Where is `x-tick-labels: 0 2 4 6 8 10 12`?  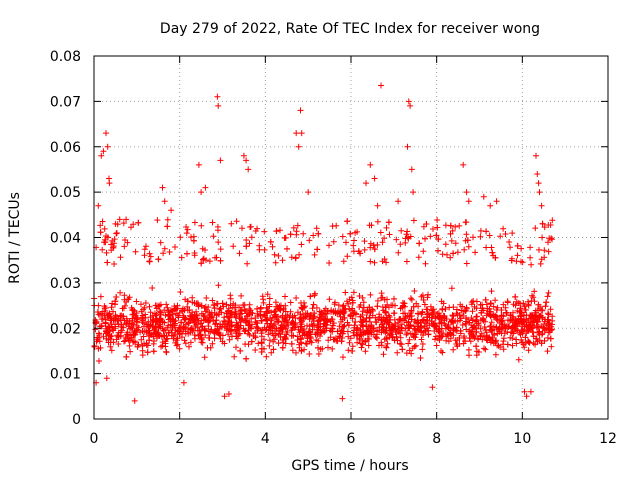
x-tick-labels: 0 2 4 6 8 10 12 is located at coordinates (353, 439).